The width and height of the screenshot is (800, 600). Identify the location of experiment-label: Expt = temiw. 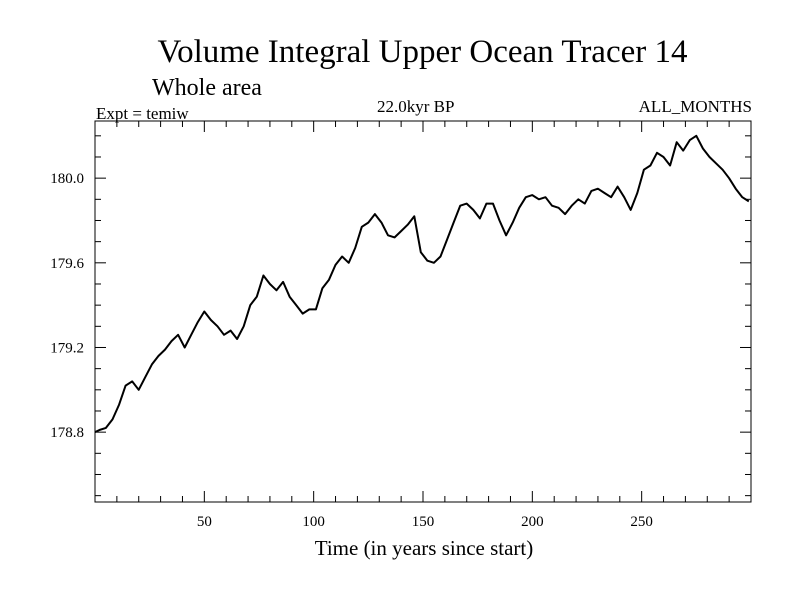
(142, 113).